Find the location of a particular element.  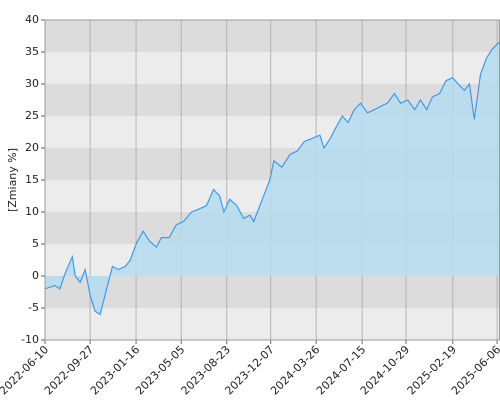

y-tick-label: 35 is located at coordinates (32, 51).